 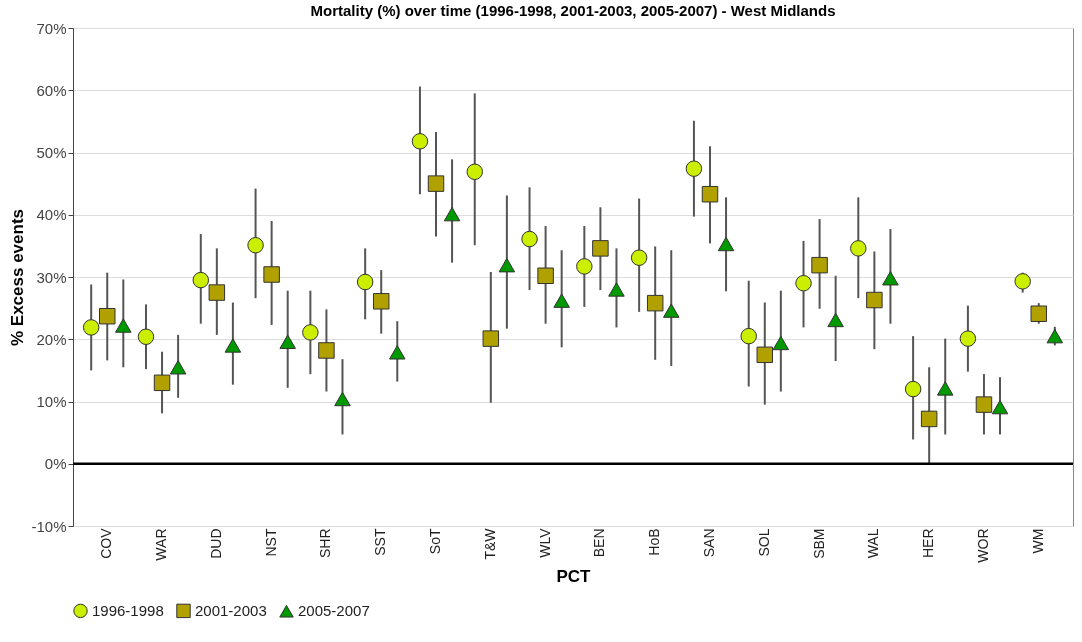 What do you see at coordinates (544, 542) in the screenshot?
I see `x-tick-label: WLV` at bounding box center [544, 542].